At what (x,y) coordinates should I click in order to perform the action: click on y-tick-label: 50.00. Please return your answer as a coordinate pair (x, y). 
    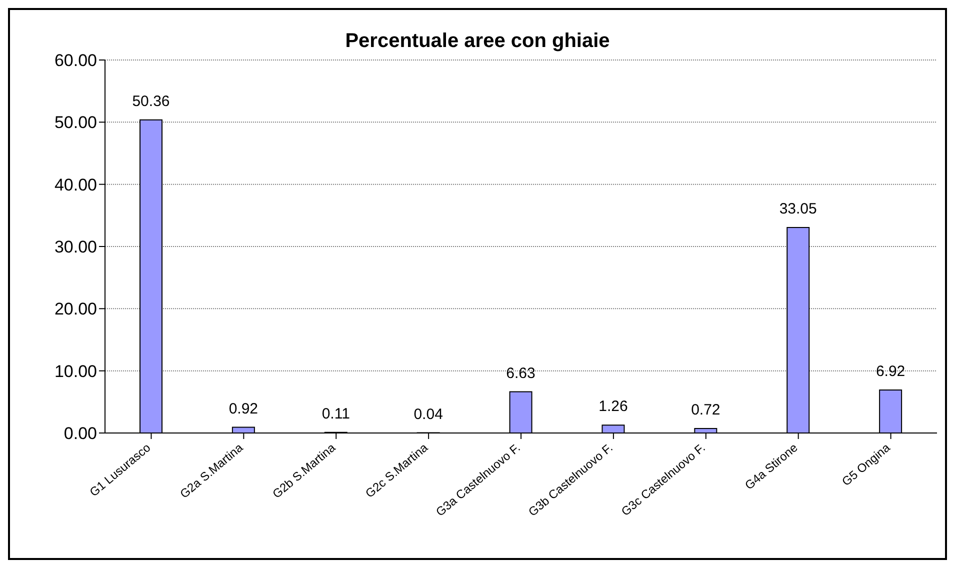
    Looking at the image, I should click on (75, 122).